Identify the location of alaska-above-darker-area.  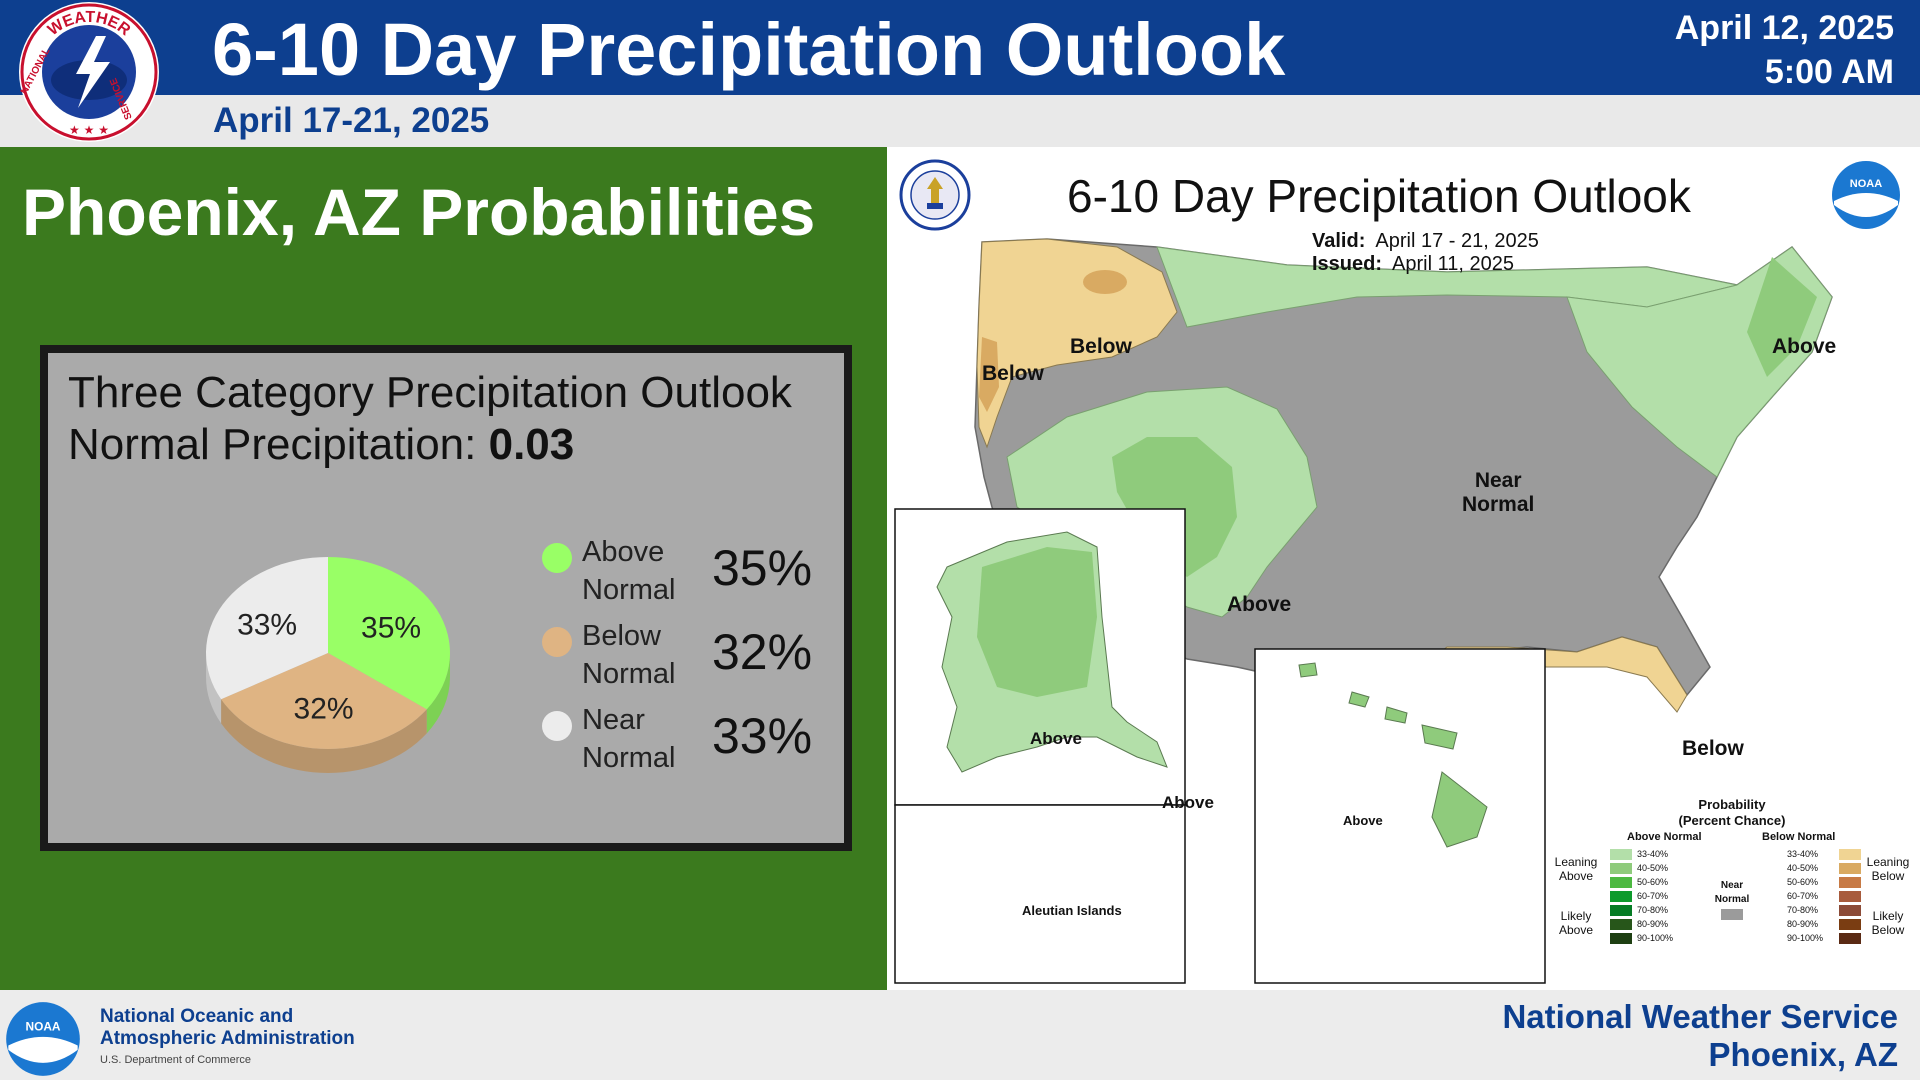
(1037, 622).